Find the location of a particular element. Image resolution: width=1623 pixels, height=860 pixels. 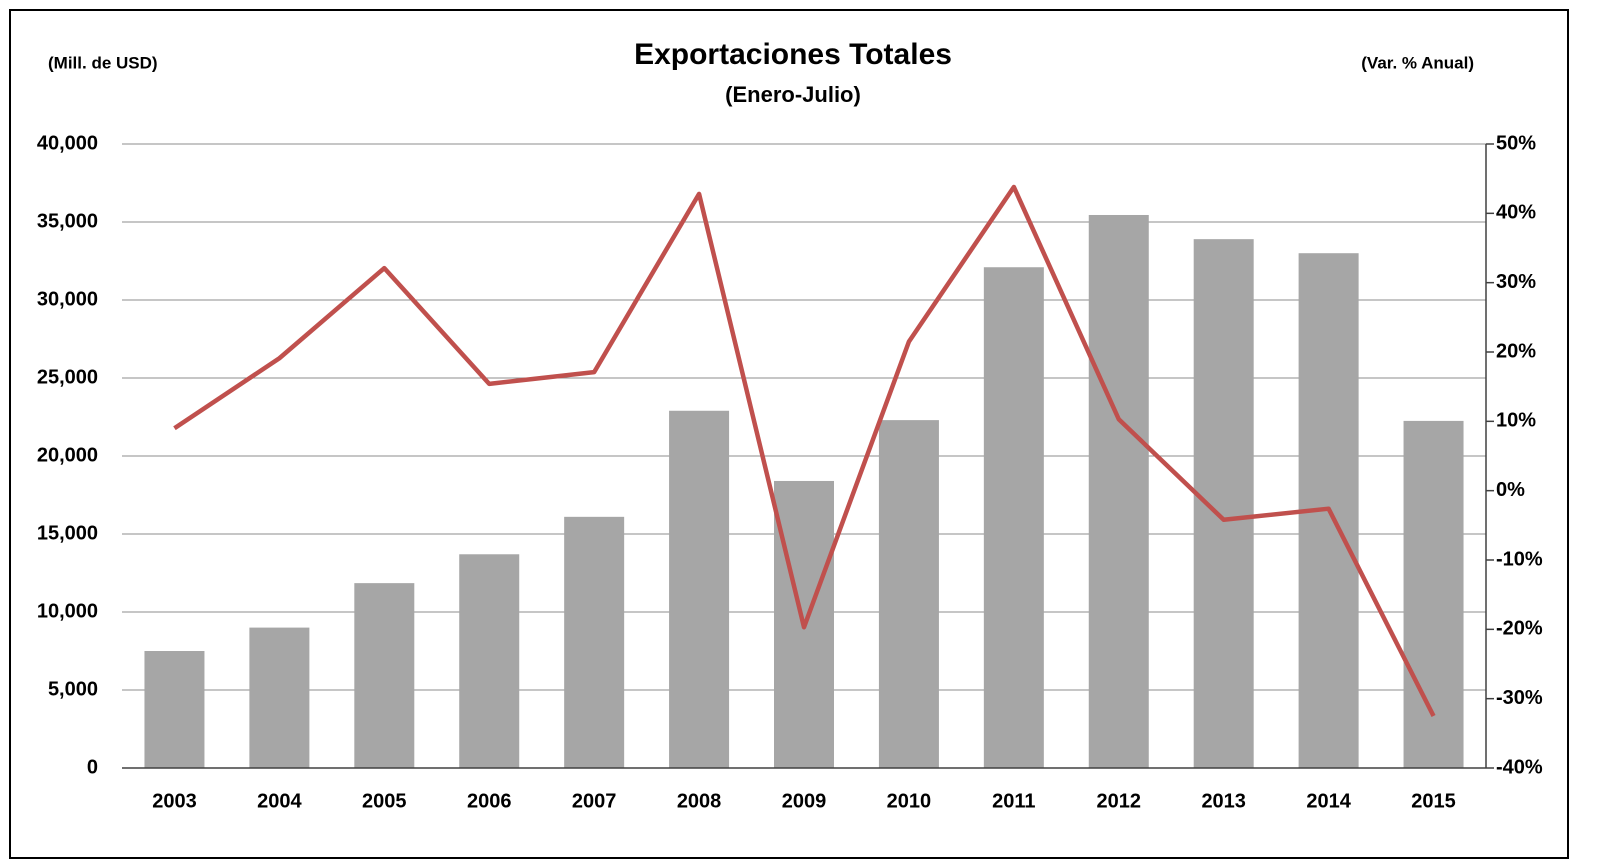

y-tick-label: 5,000 is located at coordinates (73, 689).